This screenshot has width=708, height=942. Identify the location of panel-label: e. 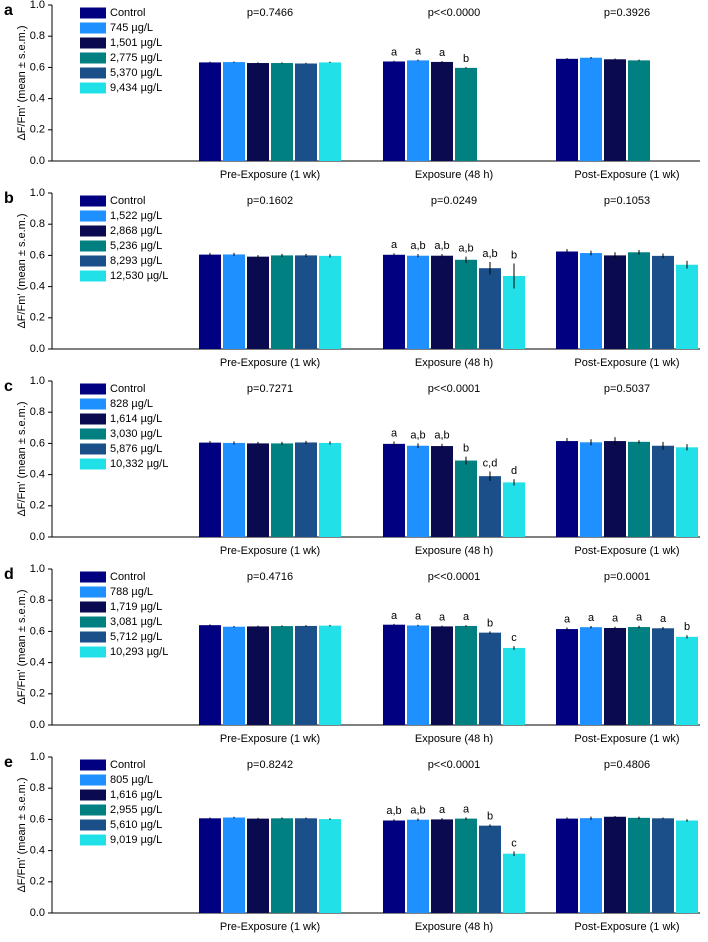
(8, 762).